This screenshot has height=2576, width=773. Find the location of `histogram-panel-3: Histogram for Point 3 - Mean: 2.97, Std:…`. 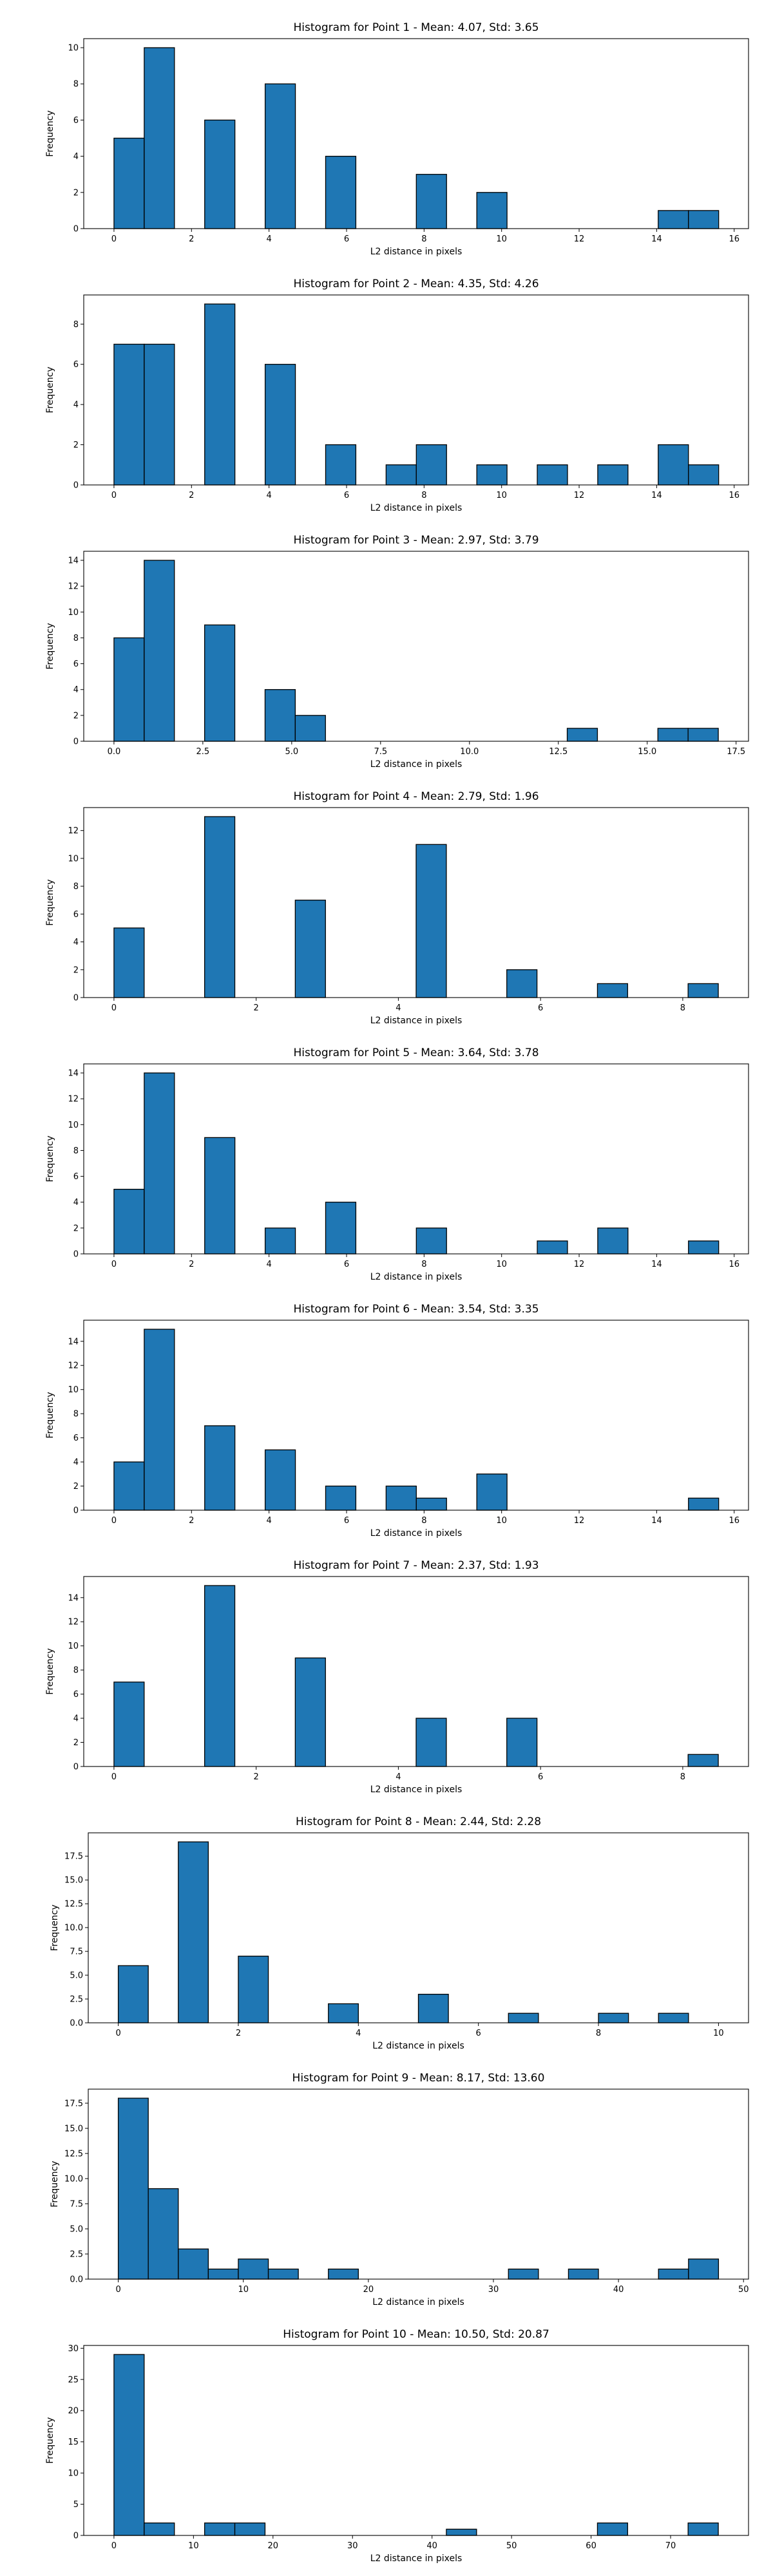

histogram-panel-3: Histogram for Point 3 - Mean: 2.97, Std:… is located at coordinates (397, 652).